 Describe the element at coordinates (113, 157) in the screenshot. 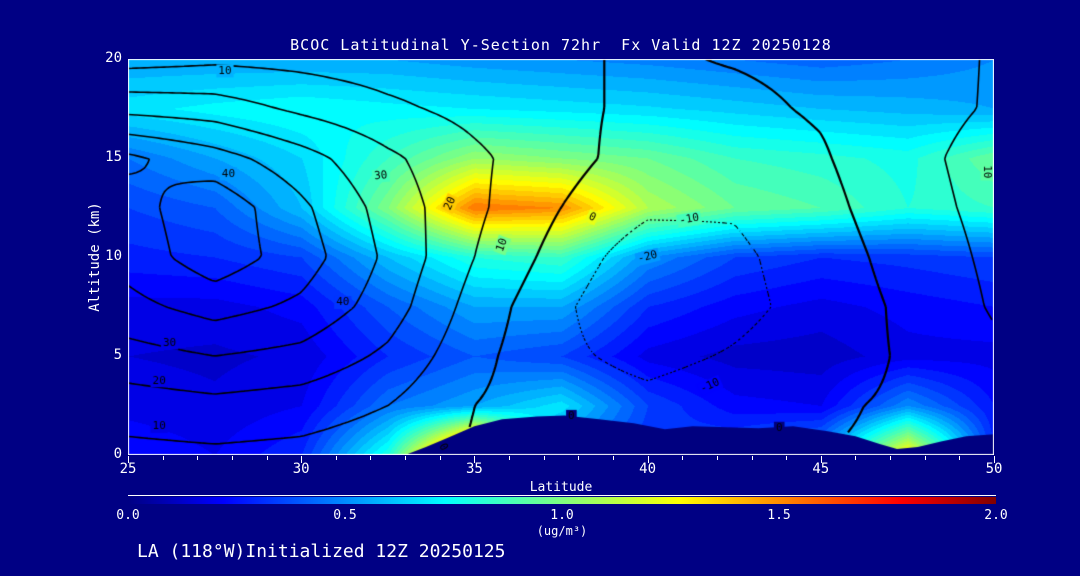

I see `y-tick-label: 15` at that location.